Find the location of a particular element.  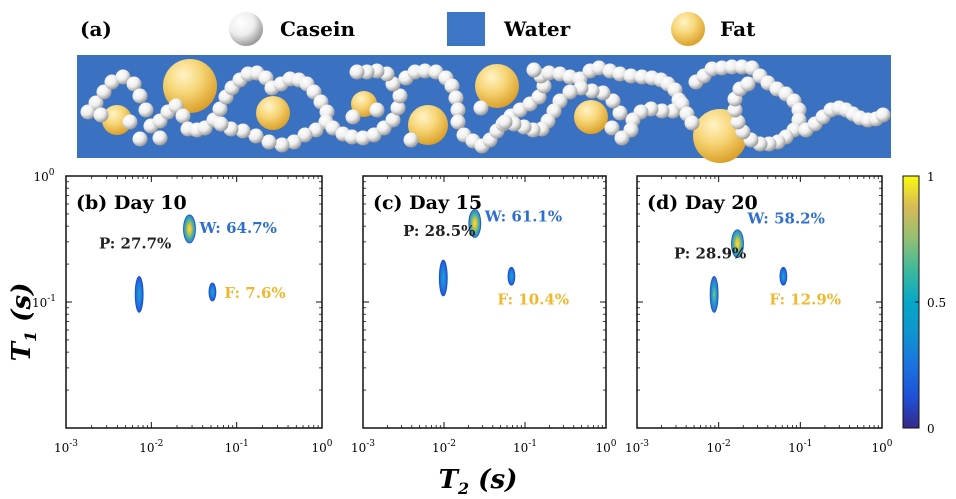

plot-frame is located at coordinates (759, 302).